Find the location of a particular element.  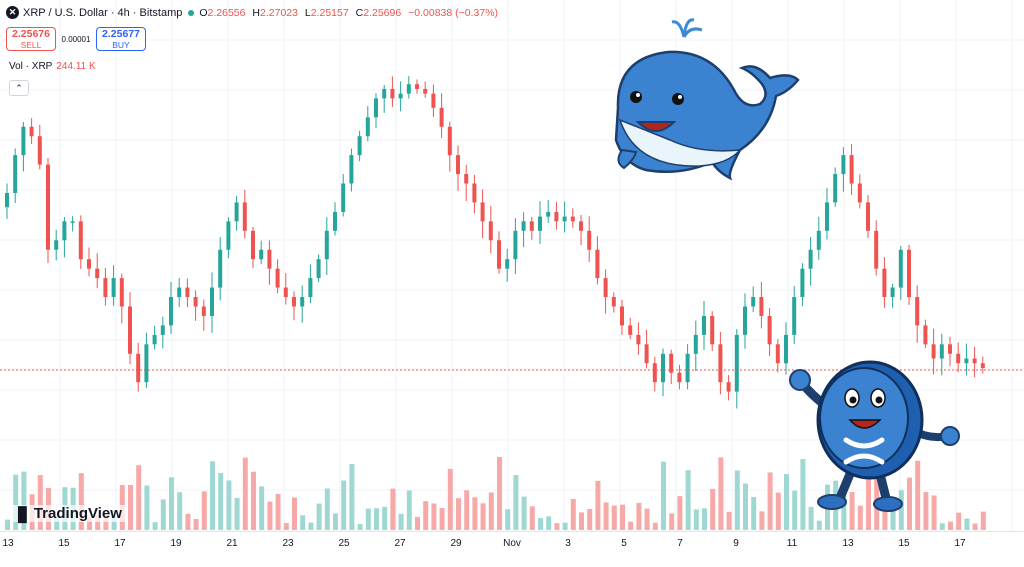

time-axis-tick: 15 is located at coordinates (904, 543).